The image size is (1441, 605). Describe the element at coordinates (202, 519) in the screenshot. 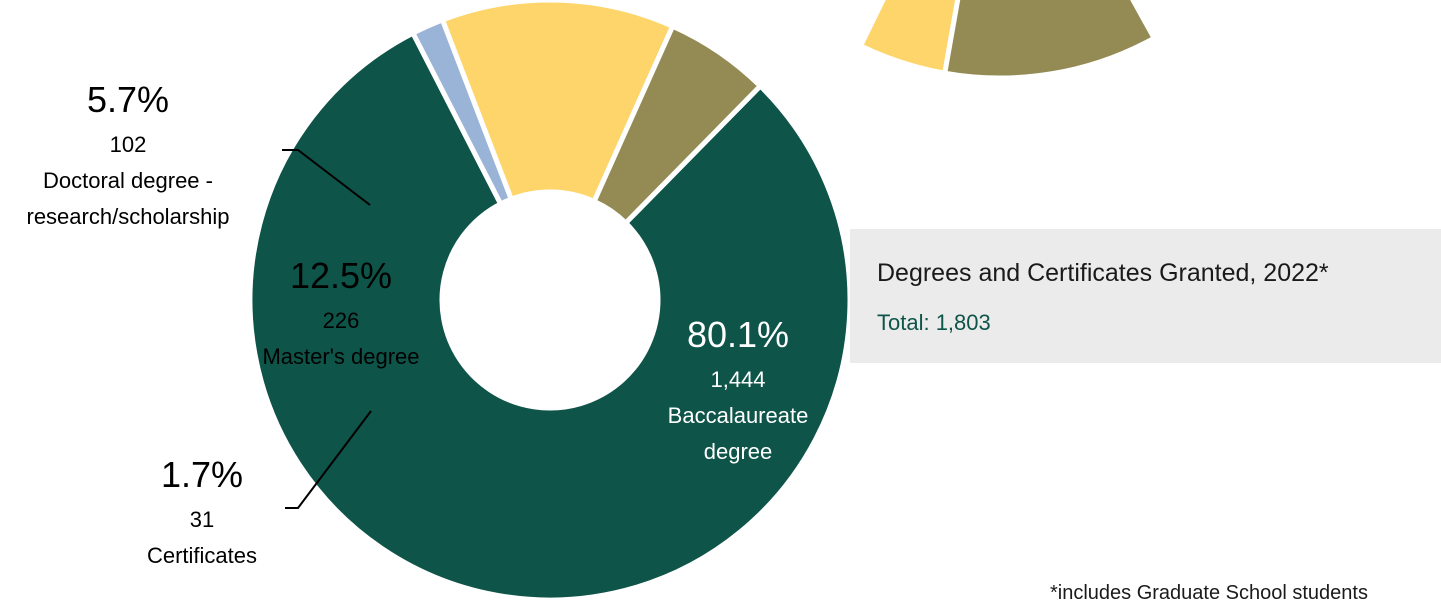

I see `data-label-certificates-count: 31` at that location.